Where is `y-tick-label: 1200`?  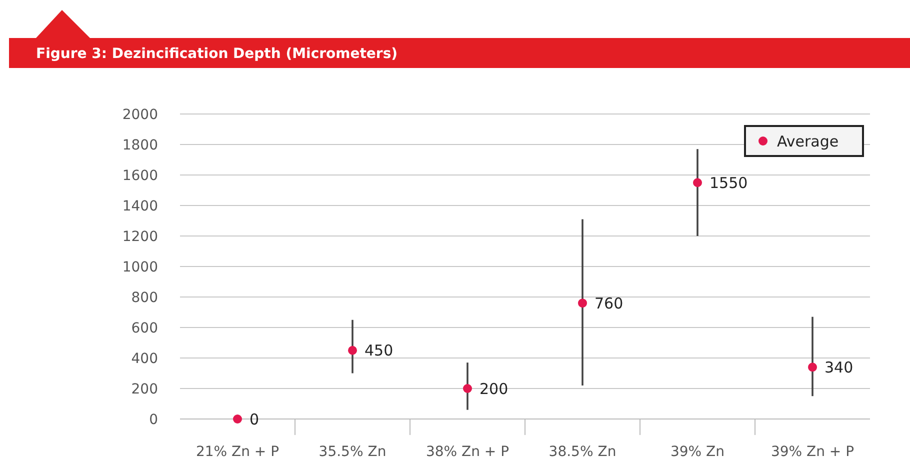 y-tick-label: 1200 is located at coordinates (140, 236).